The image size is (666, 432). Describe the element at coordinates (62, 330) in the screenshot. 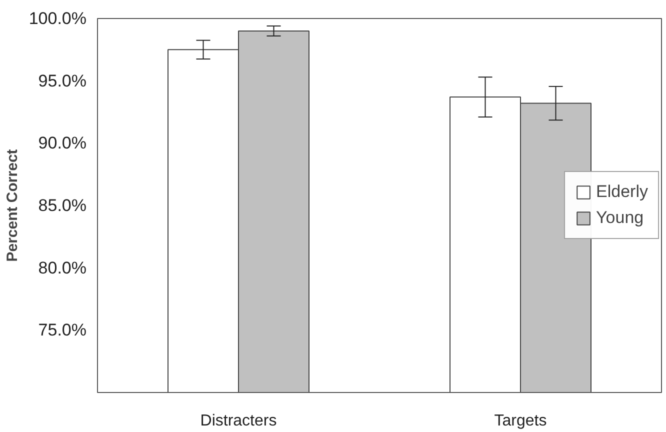

I see `y-tick-label: 75.0%` at that location.